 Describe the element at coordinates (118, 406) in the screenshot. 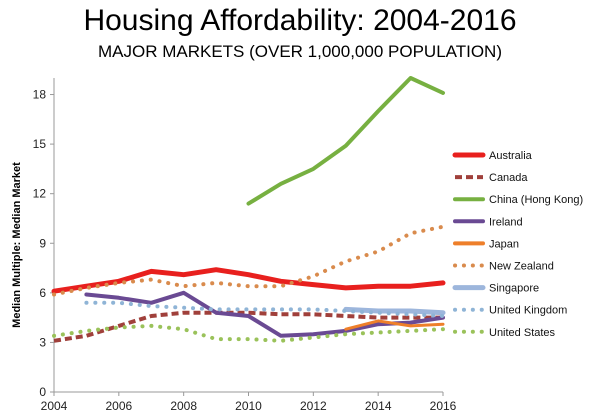

I see `x-tick-label: 2006` at that location.